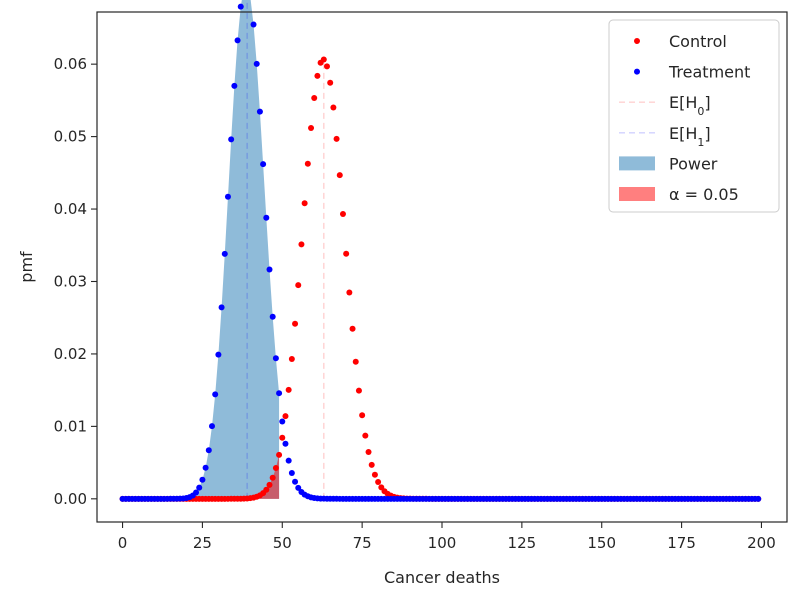  I want to click on legend-control-label: Control, so click(698, 41).